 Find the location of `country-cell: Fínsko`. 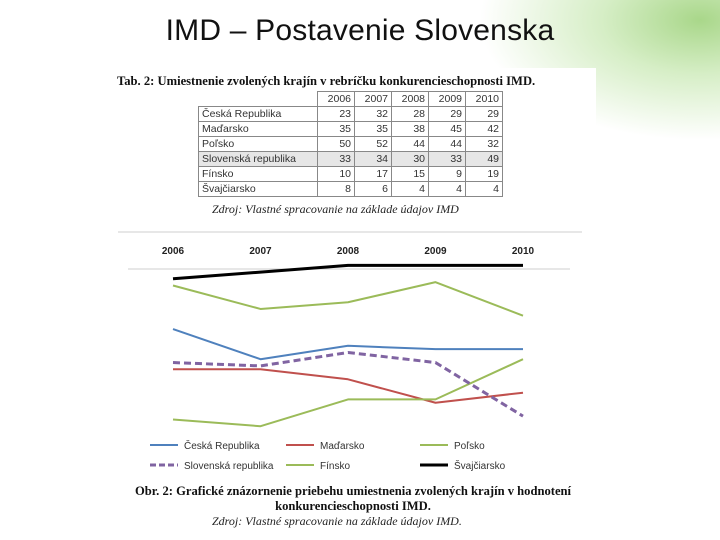

country-cell: Fínsko is located at coordinates (258, 174).